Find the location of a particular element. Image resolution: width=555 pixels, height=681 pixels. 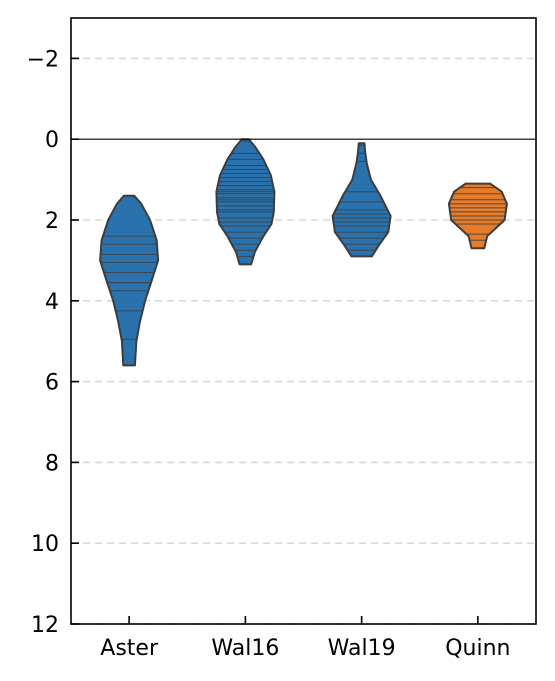

y-tick-label: 6 is located at coordinates (52, 383).